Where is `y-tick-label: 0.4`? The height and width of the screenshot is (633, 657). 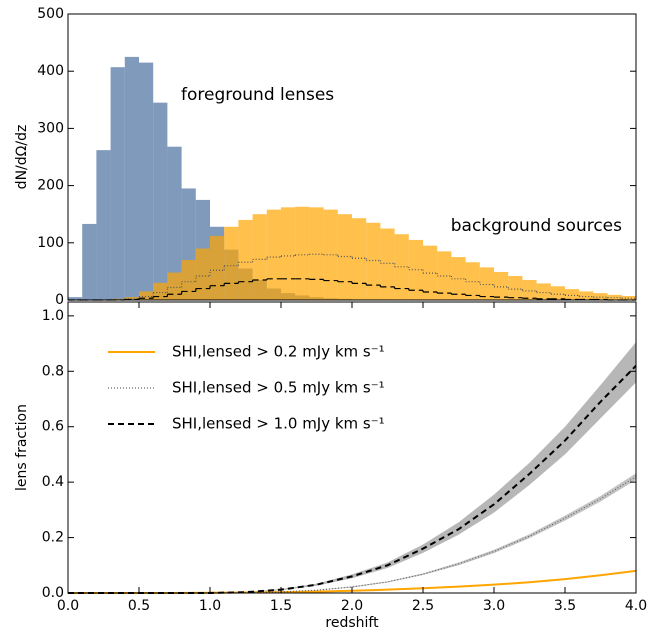
y-tick-label: 0.4 is located at coordinates (53, 482).